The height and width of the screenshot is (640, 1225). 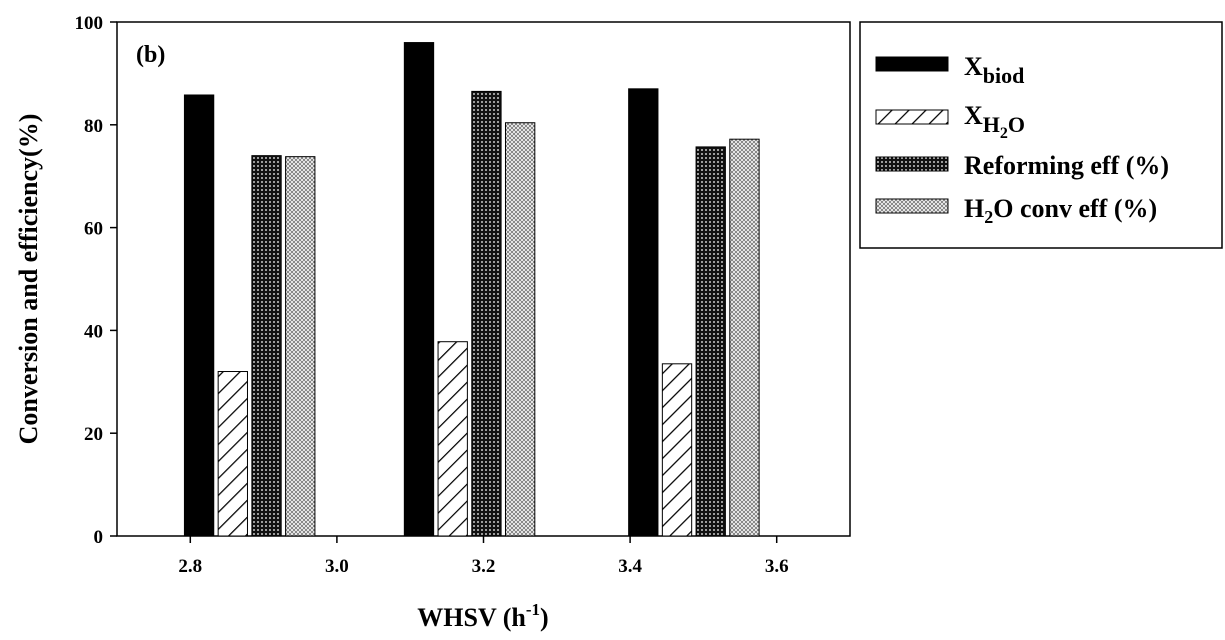 What do you see at coordinates (93, 229) in the screenshot?
I see `y-tick-label: 60` at bounding box center [93, 229].